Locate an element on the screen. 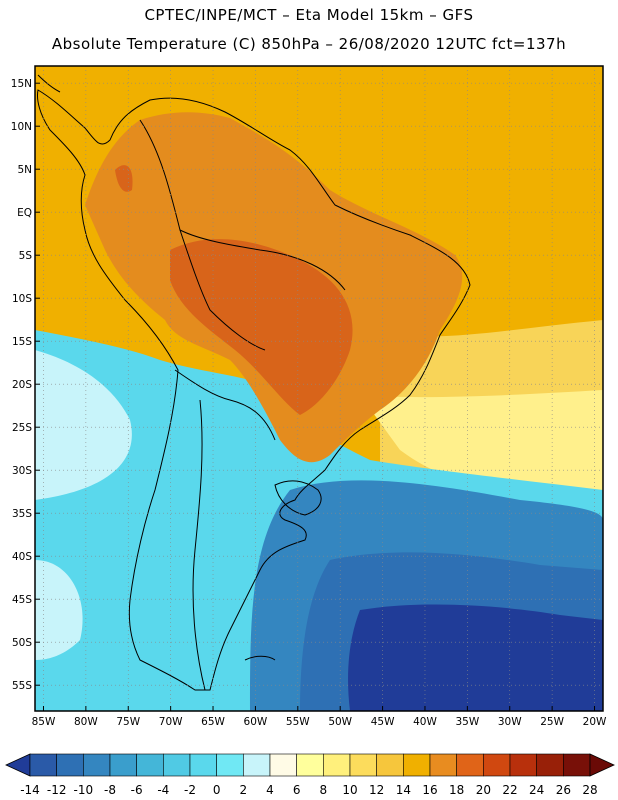  pale-yellow-zone is located at coordinates (481, 445).